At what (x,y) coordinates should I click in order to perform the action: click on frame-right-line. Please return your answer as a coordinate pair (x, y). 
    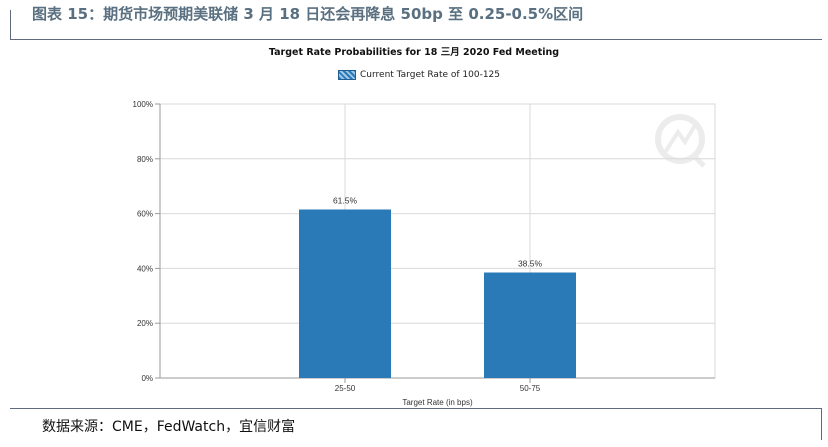
    Looking at the image, I should click on (821, 424).